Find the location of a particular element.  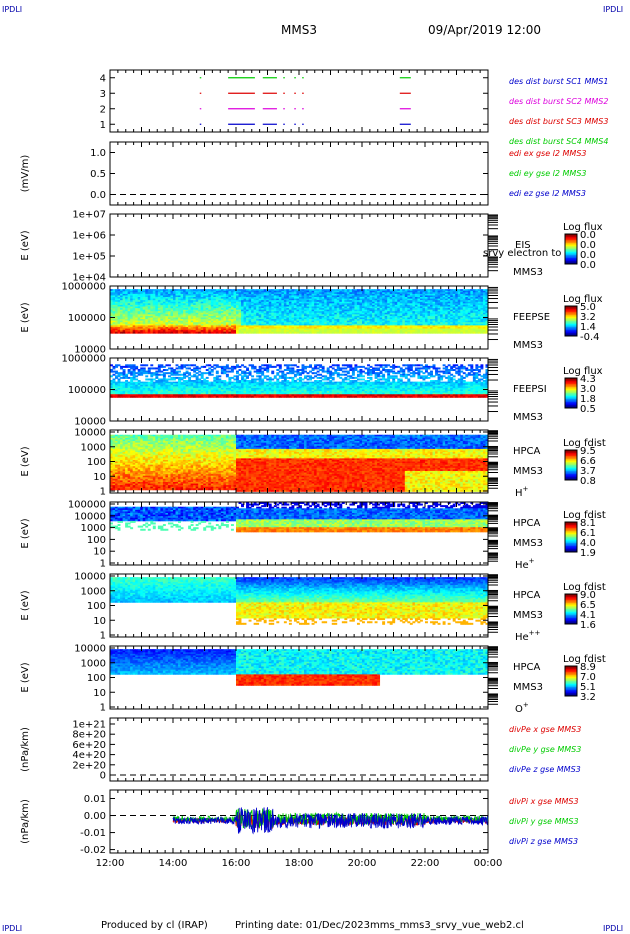

legend-entry: des dist burst SC1 MMS1 is located at coordinates (558, 81).